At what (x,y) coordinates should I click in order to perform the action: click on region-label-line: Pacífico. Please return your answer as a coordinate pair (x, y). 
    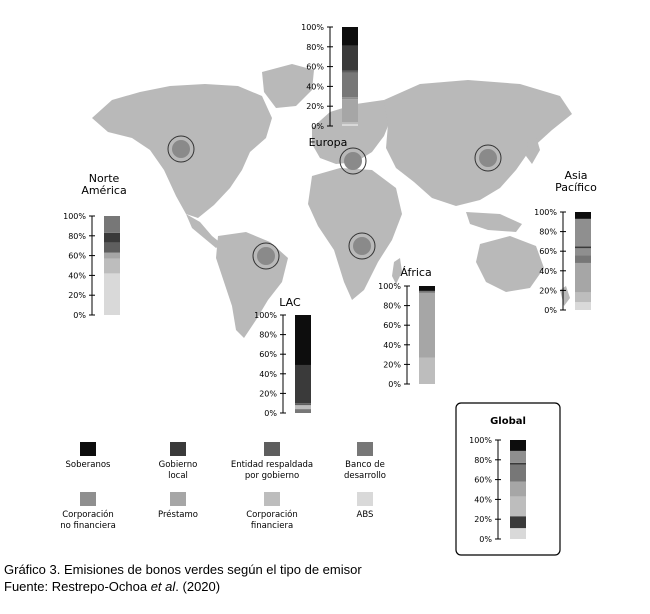
    Looking at the image, I should click on (576, 187).